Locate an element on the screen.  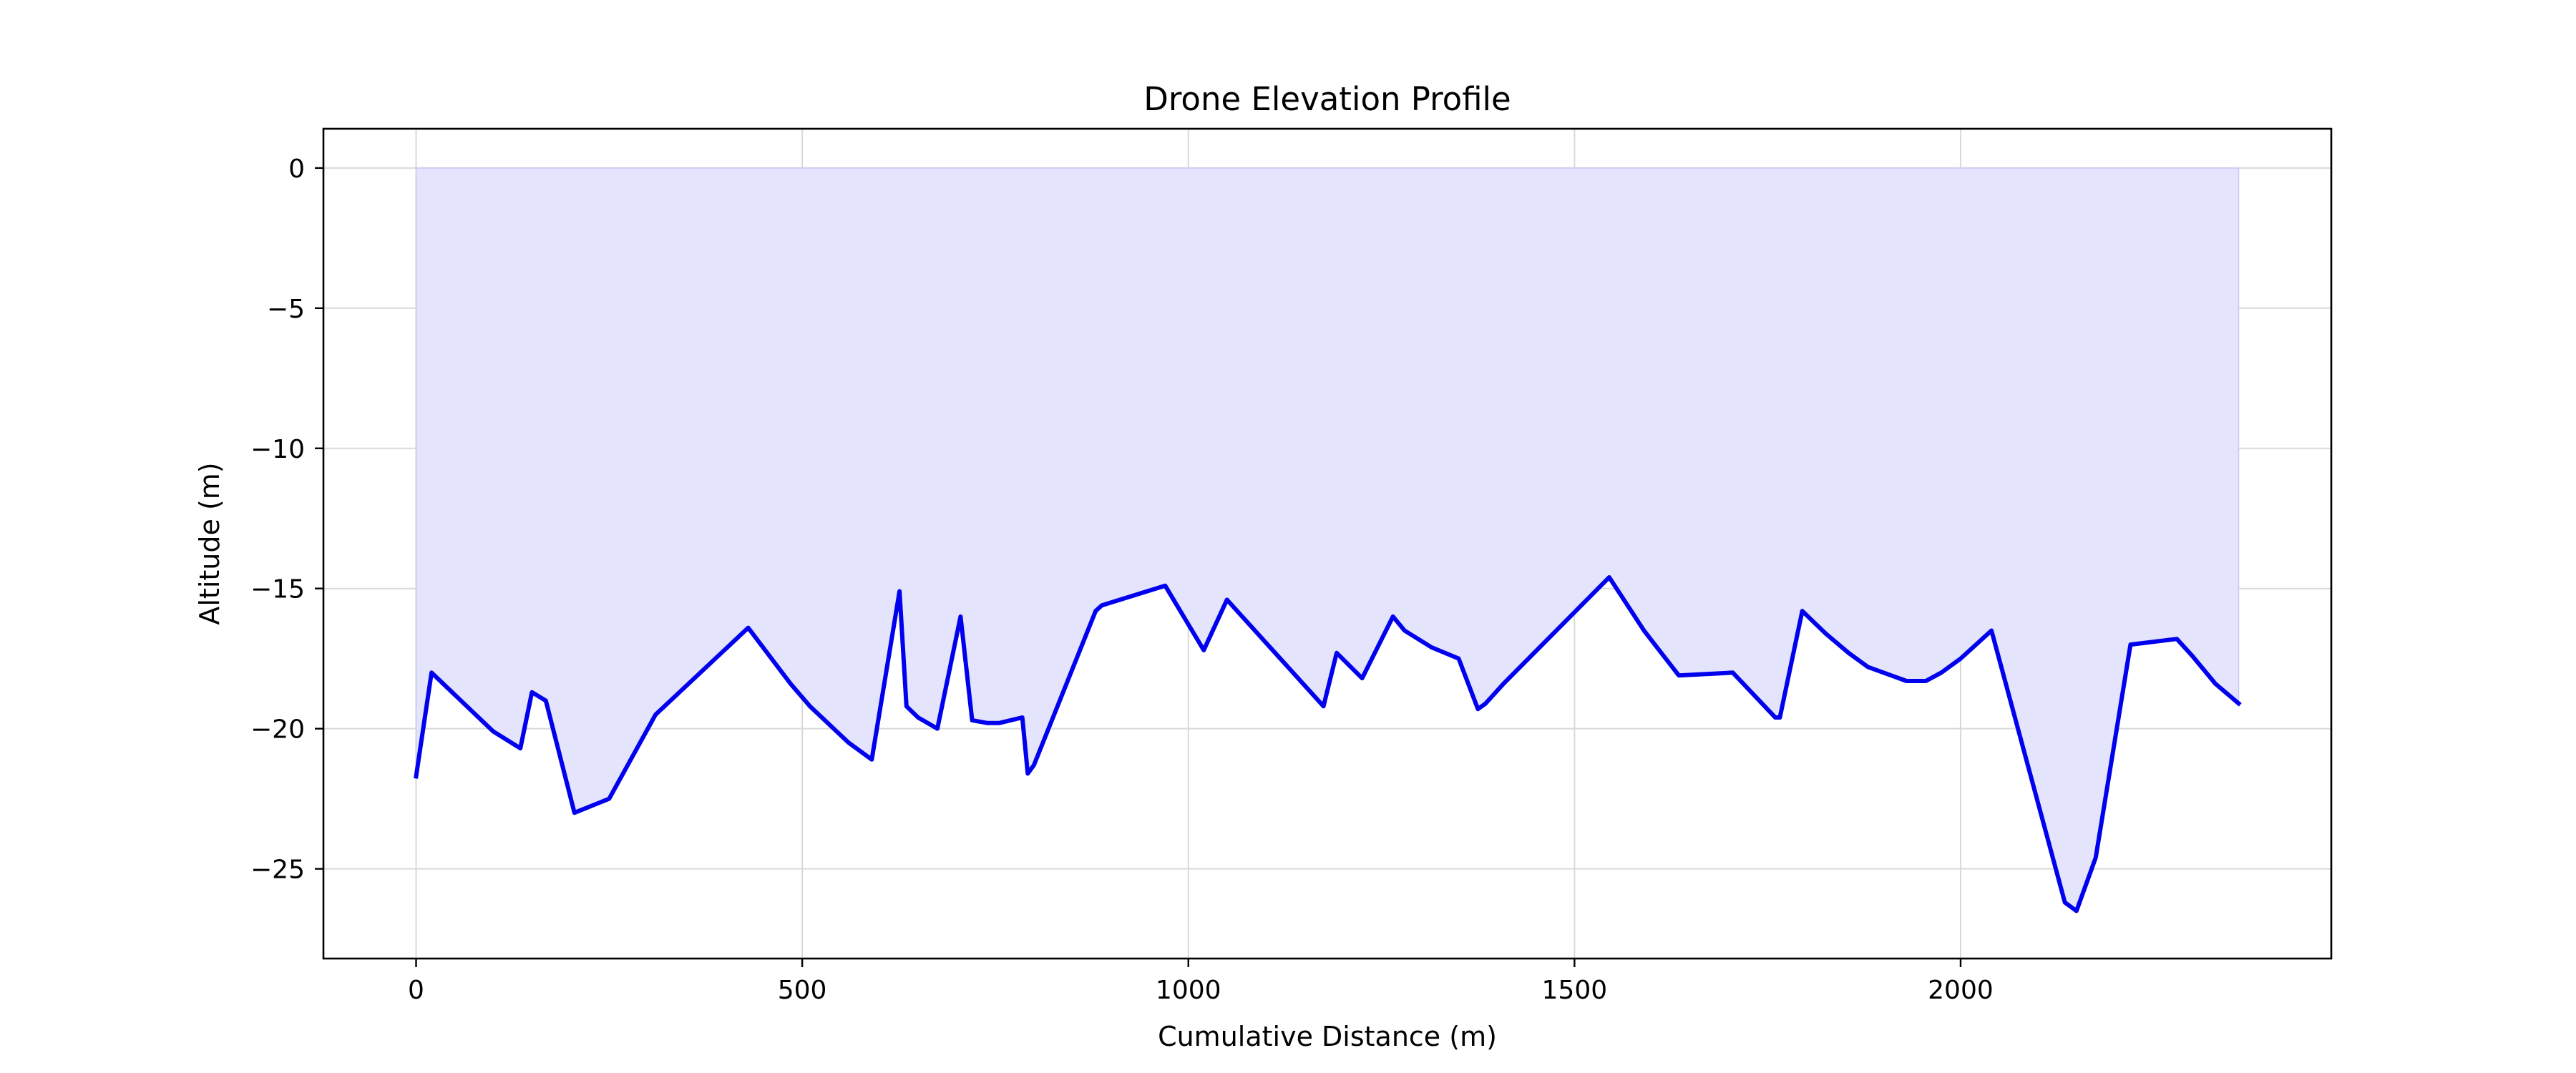
x-tick-label: 1000 is located at coordinates (1188, 990).